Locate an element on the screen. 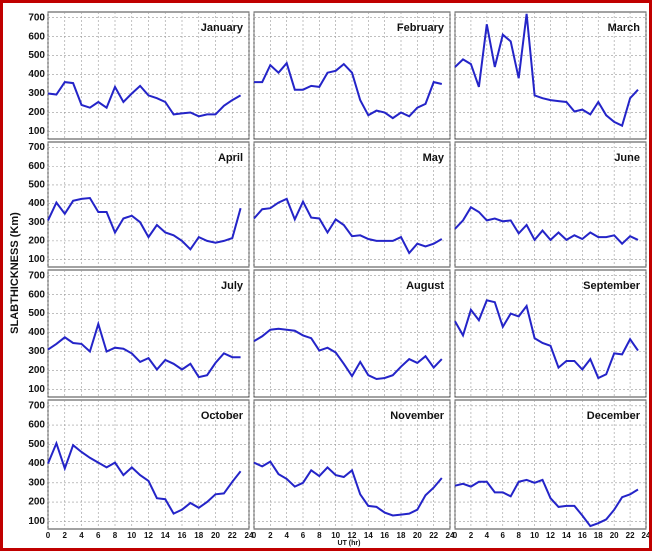 The width and height of the screenshot is (652, 551). panel-title: April is located at coordinates (230, 158).